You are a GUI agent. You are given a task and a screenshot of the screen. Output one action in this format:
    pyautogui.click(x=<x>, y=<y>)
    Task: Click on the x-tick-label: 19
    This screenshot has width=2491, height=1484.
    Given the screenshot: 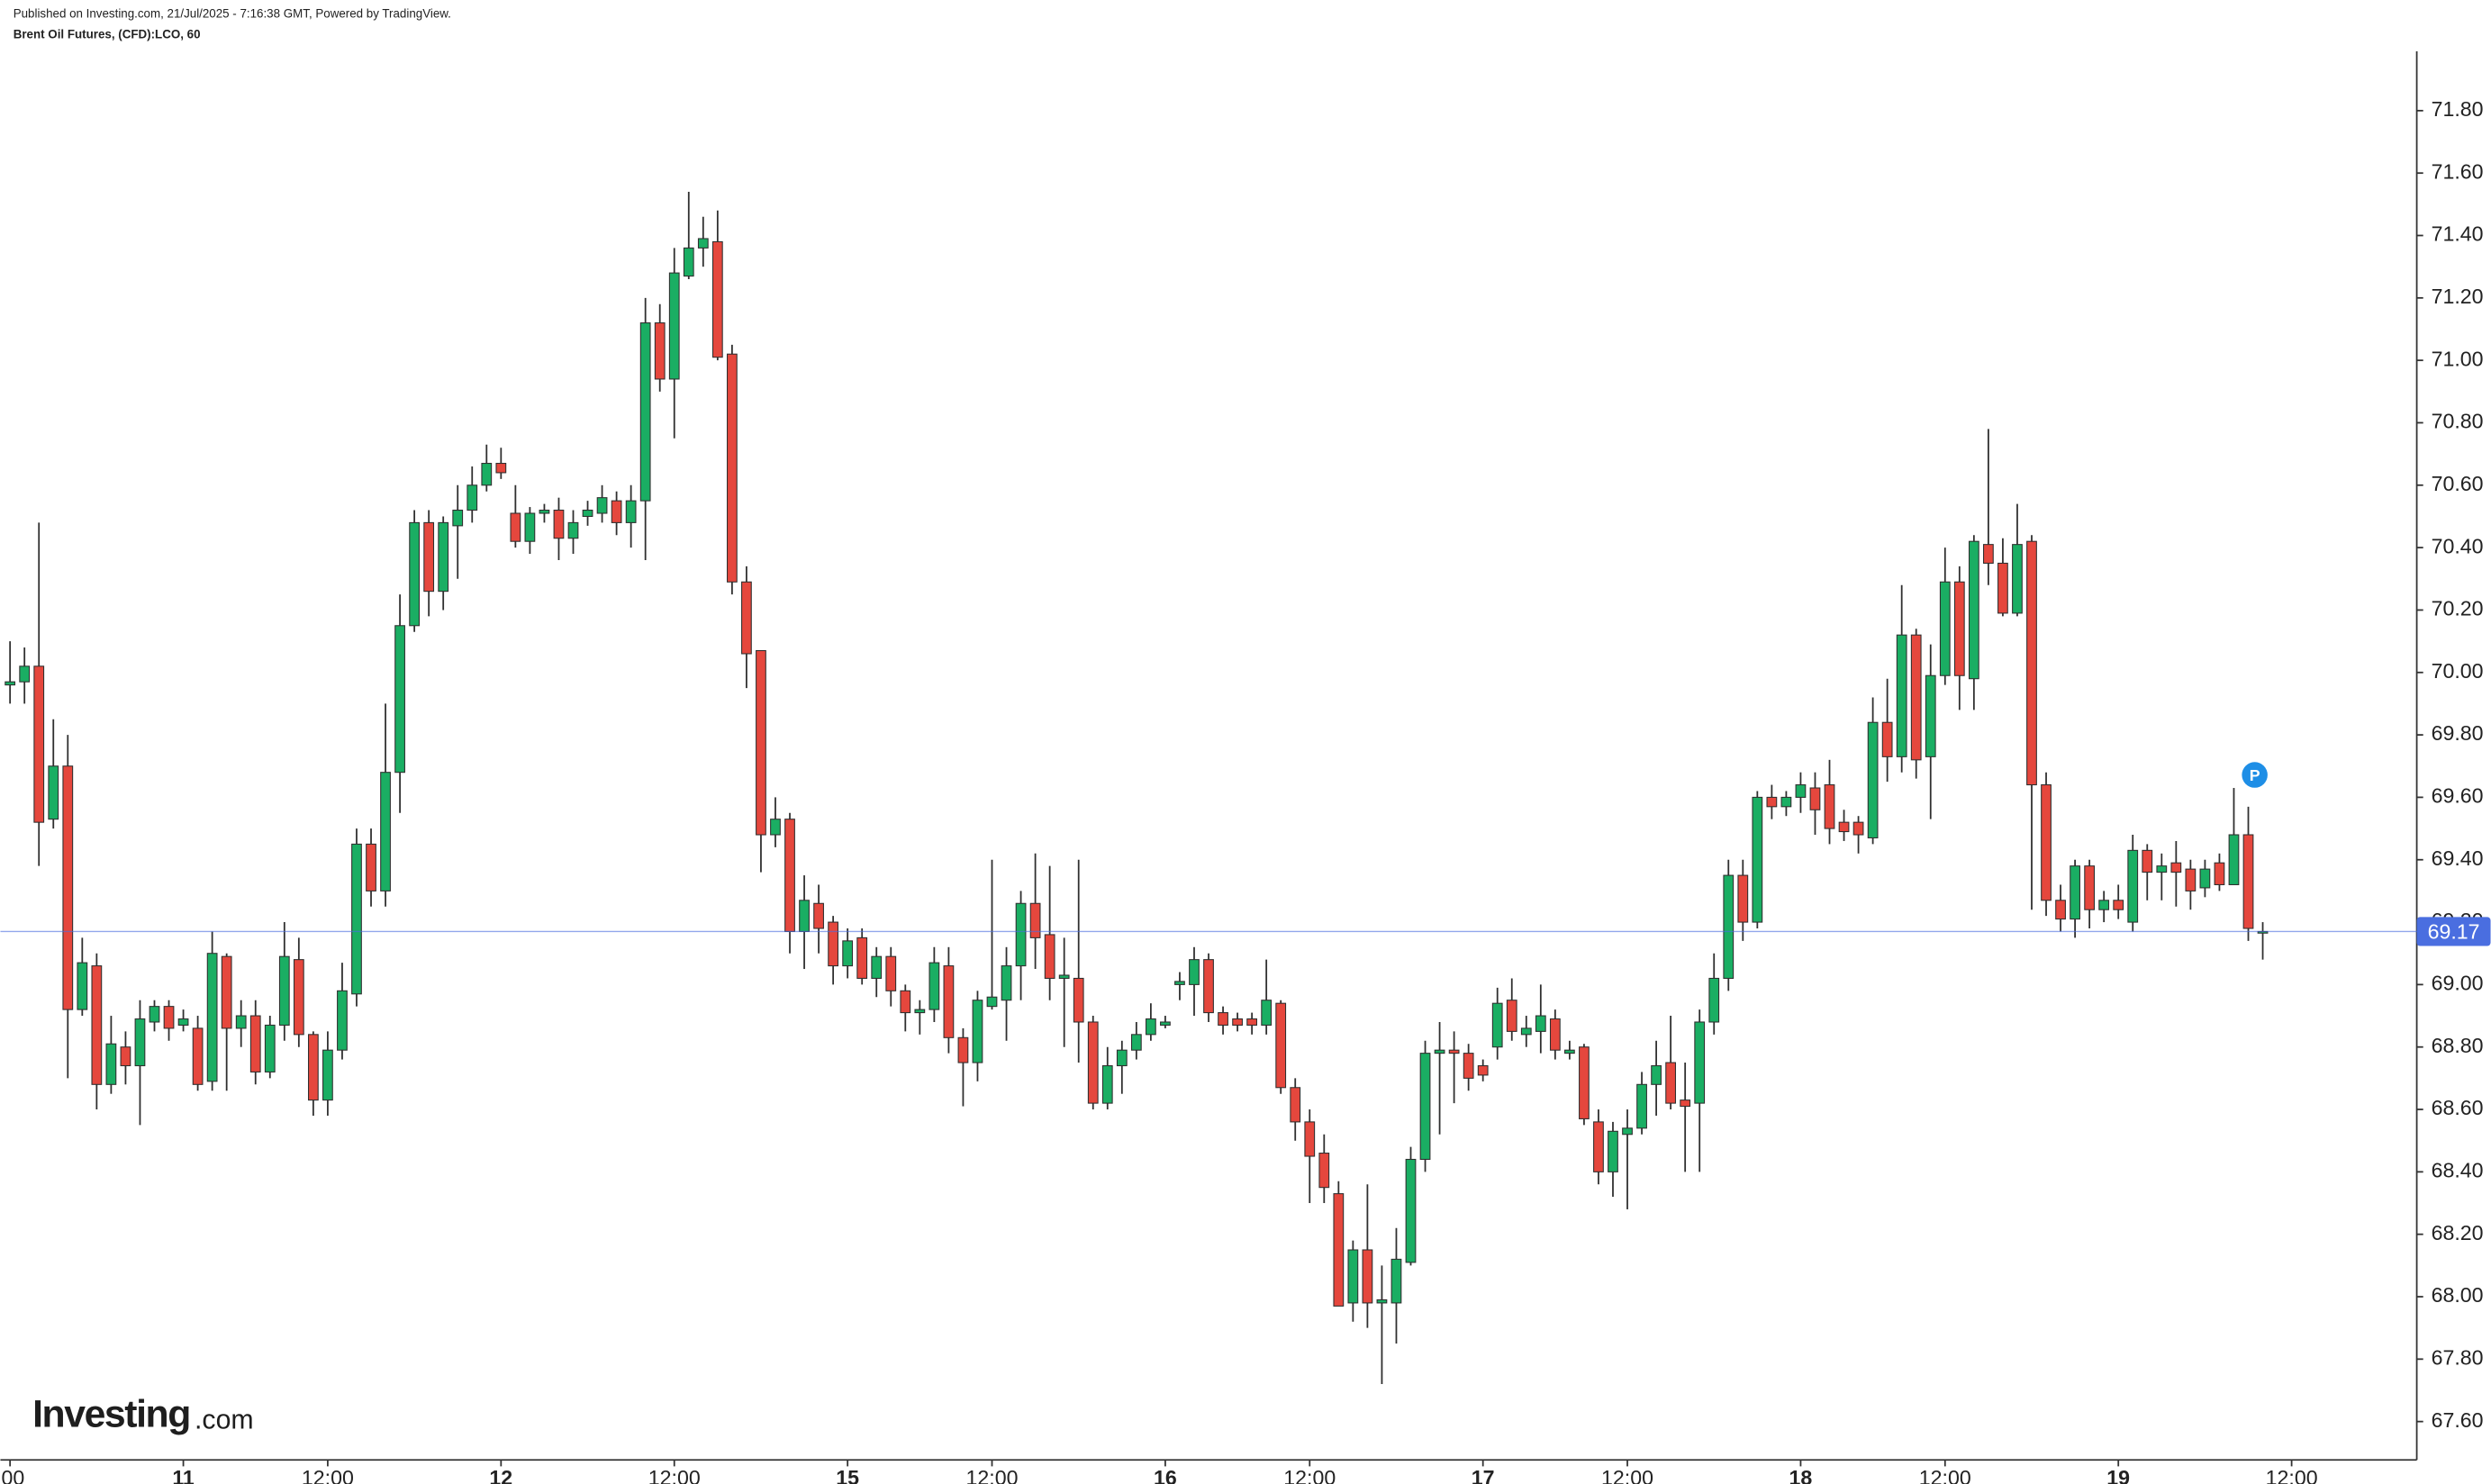 What is the action you would take?
    pyautogui.click(x=2118, y=1475)
    